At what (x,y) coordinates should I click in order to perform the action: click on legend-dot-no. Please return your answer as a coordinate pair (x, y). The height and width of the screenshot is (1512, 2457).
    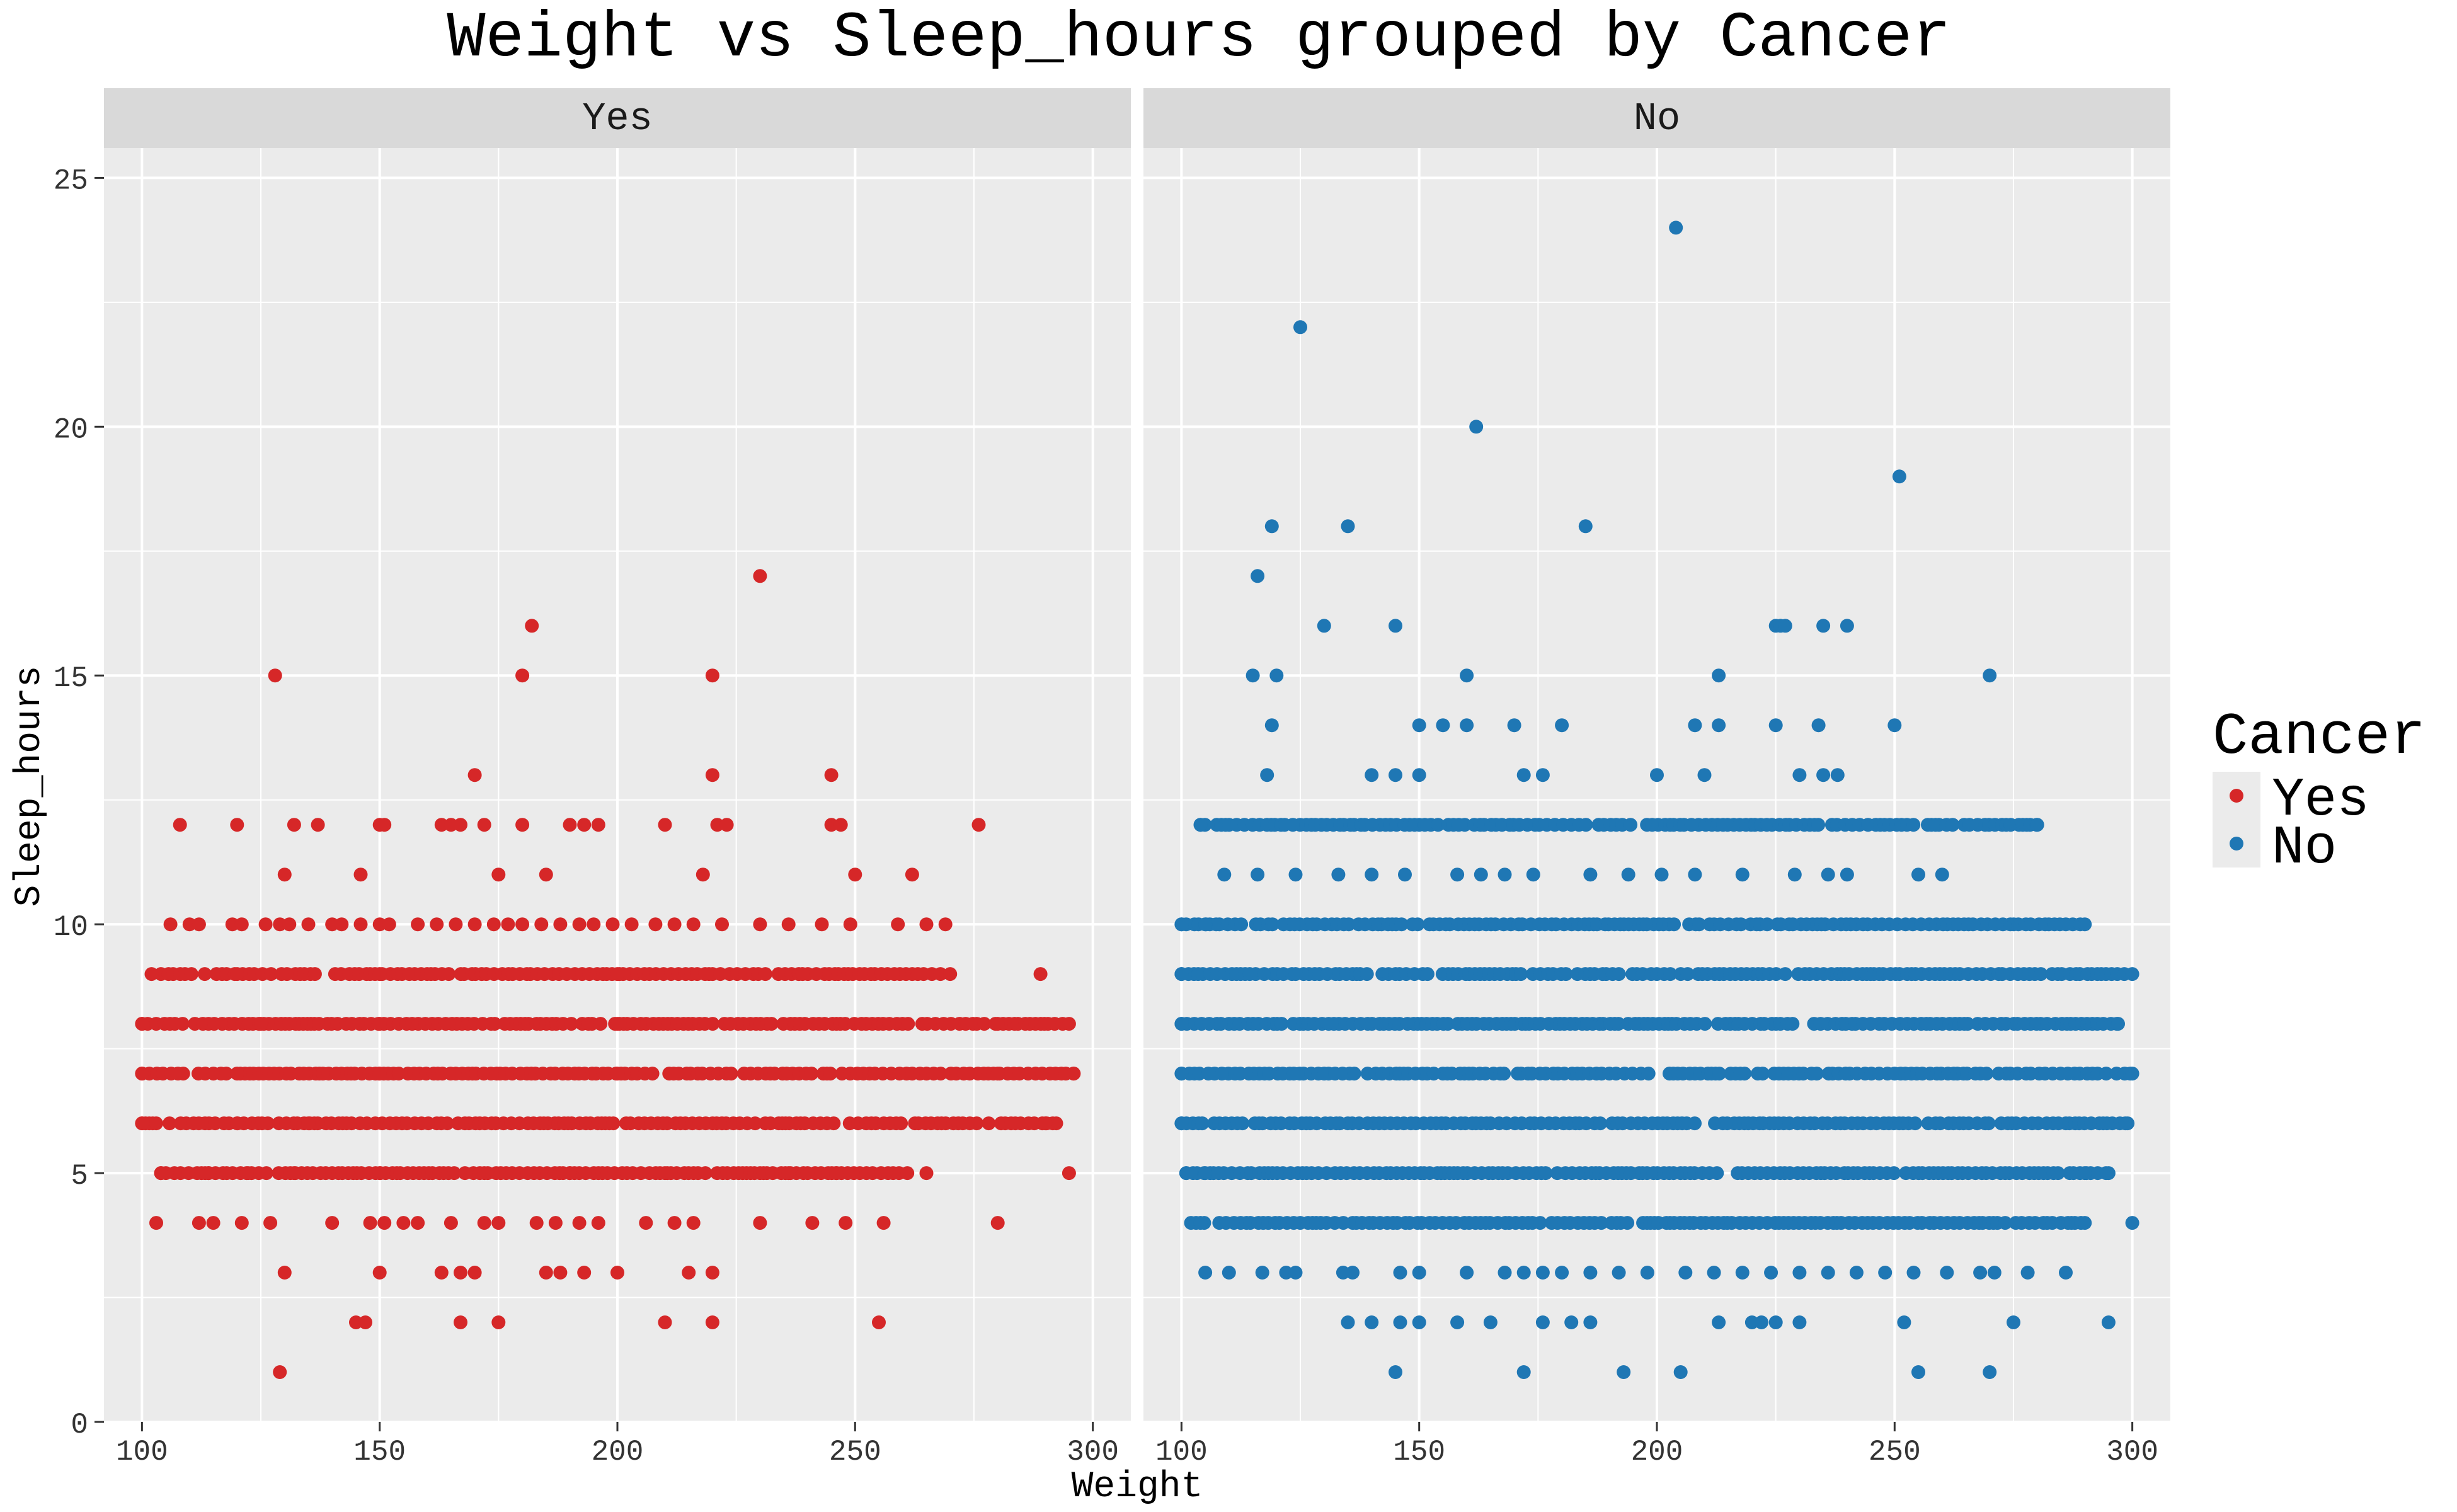
    Looking at the image, I should click on (2236, 843).